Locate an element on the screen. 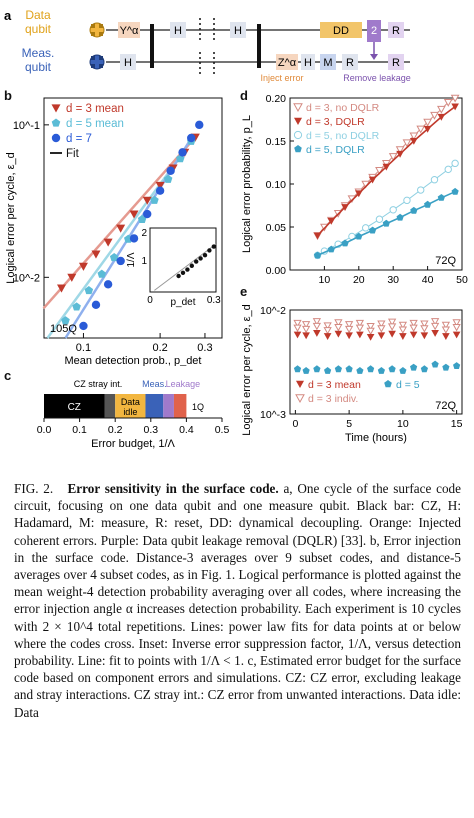 The height and width of the screenshot is (818, 474). y-tick-label: 0.00 is located at coordinates (276, 271).